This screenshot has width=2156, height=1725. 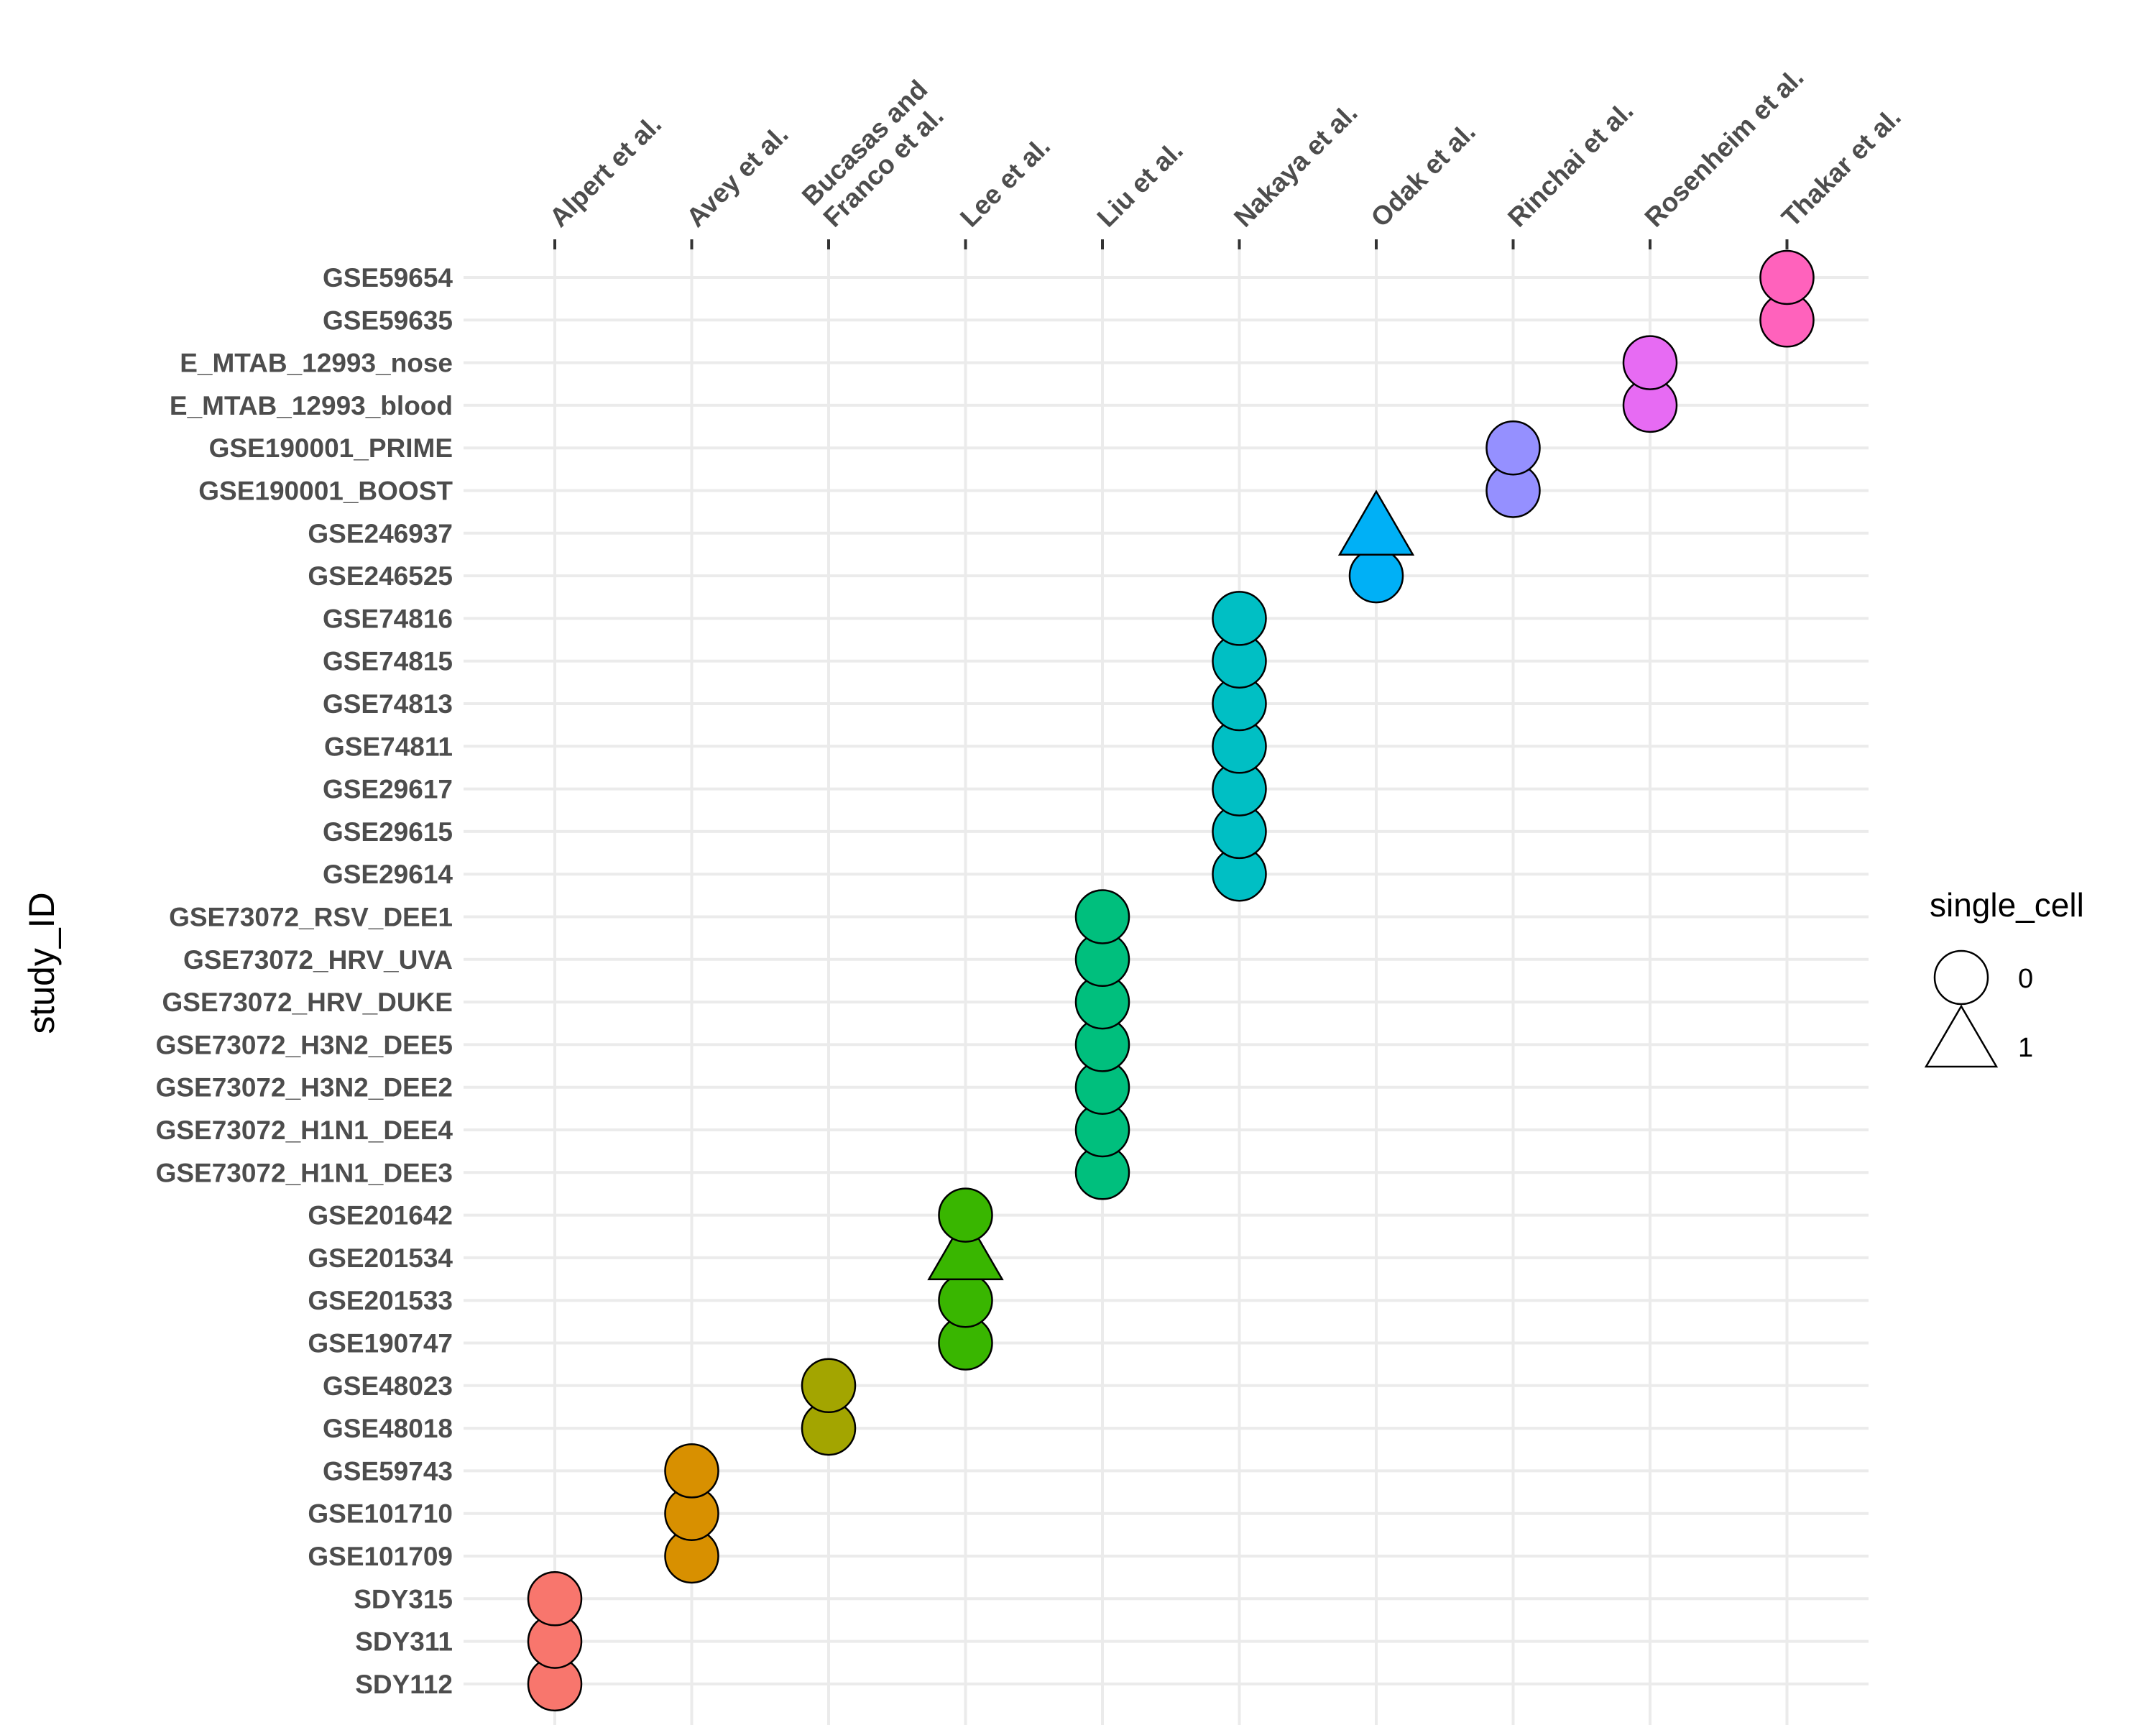 What do you see at coordinates (388, 874) in the screenshot?
I see `y-tick-label: GSE29614` at bounding box center [388, 874].